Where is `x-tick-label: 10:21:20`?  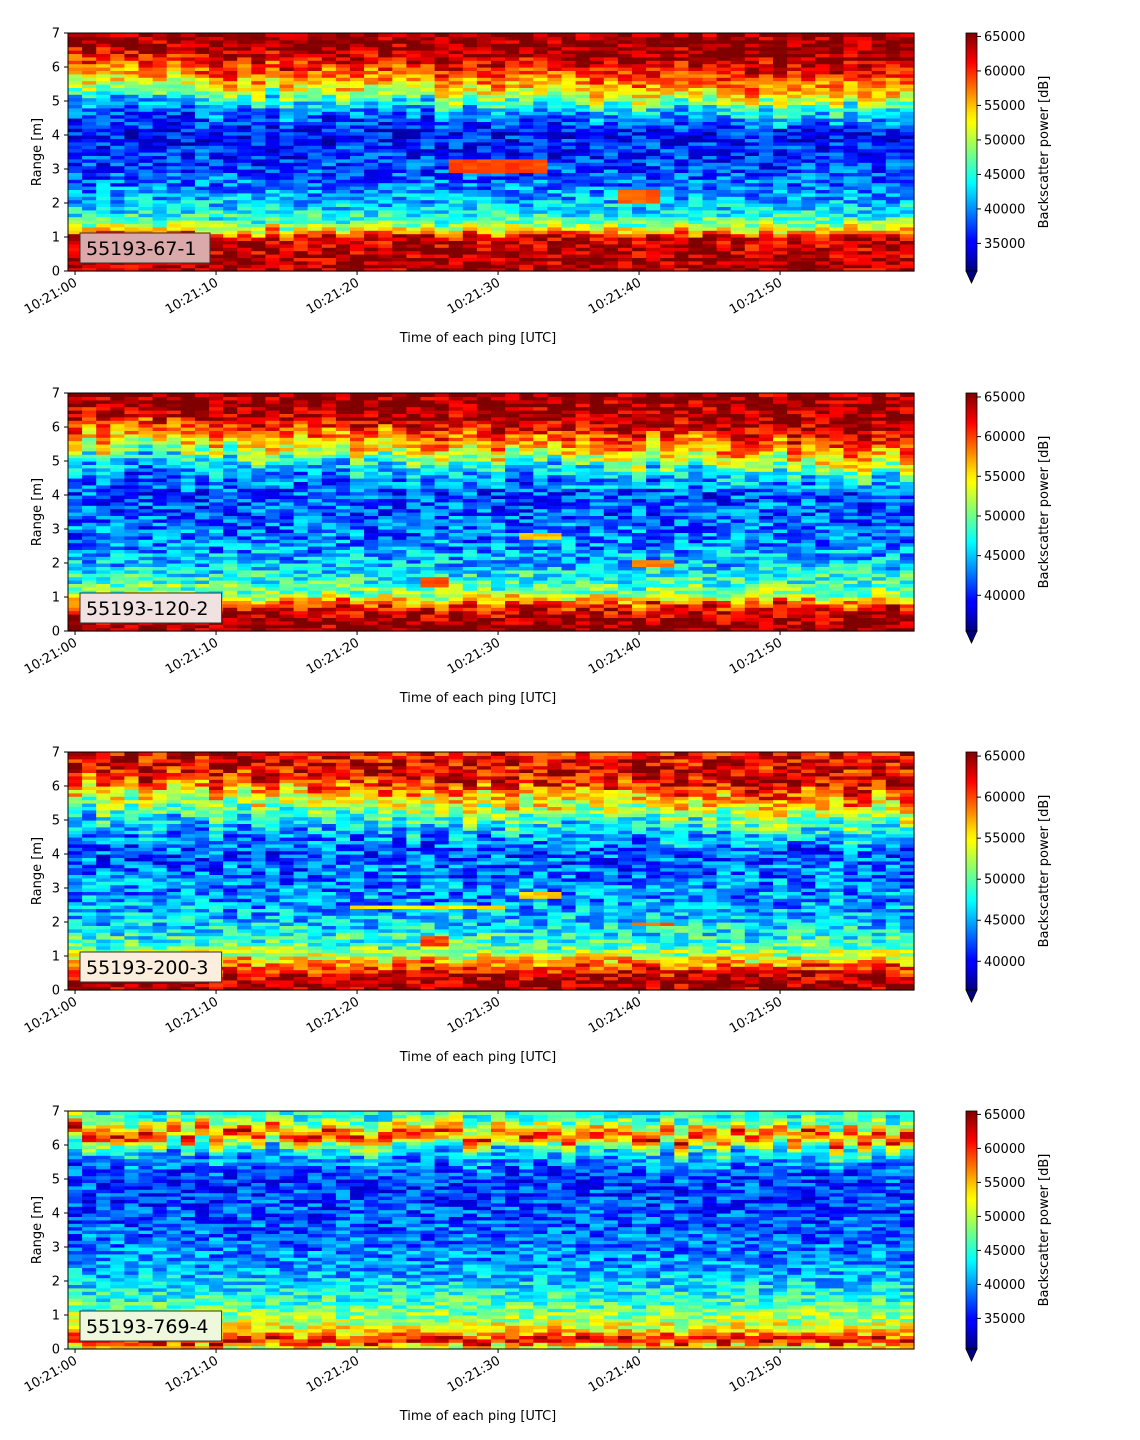 x-tick-label: 10:21:20 is located at coordinates (333, 296).